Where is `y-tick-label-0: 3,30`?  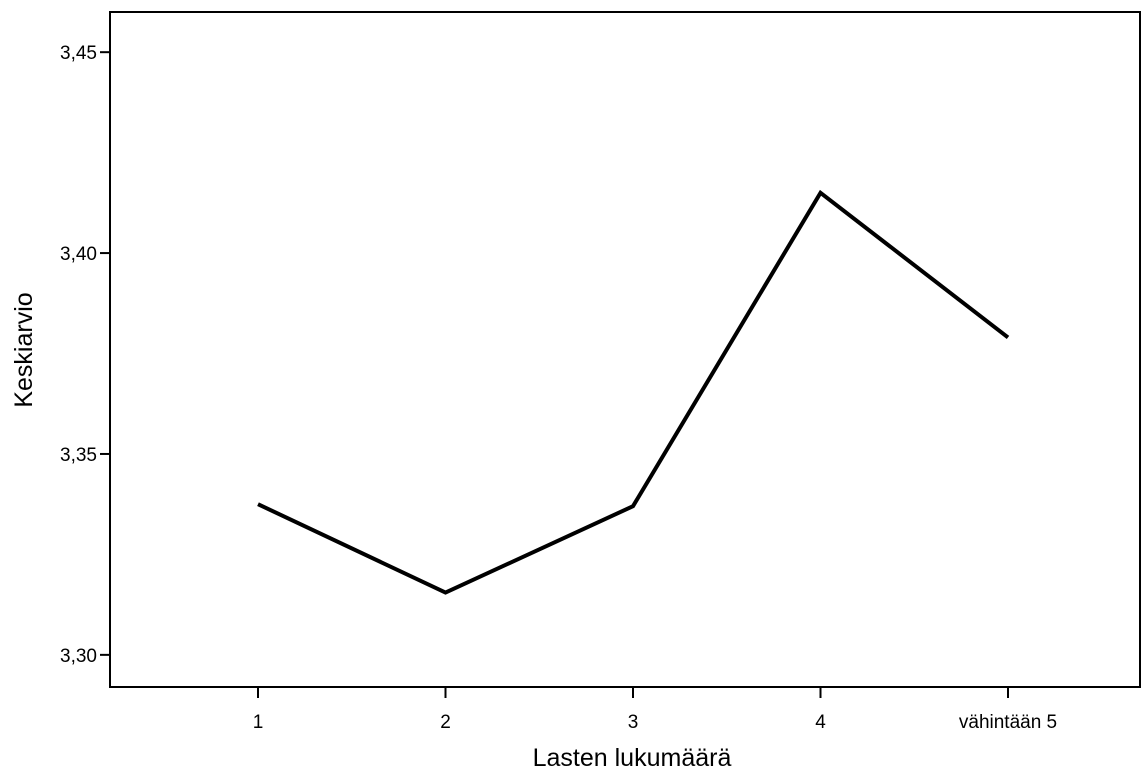
y-tick-label-0: 3,30 is located at coordinates (78, 656).